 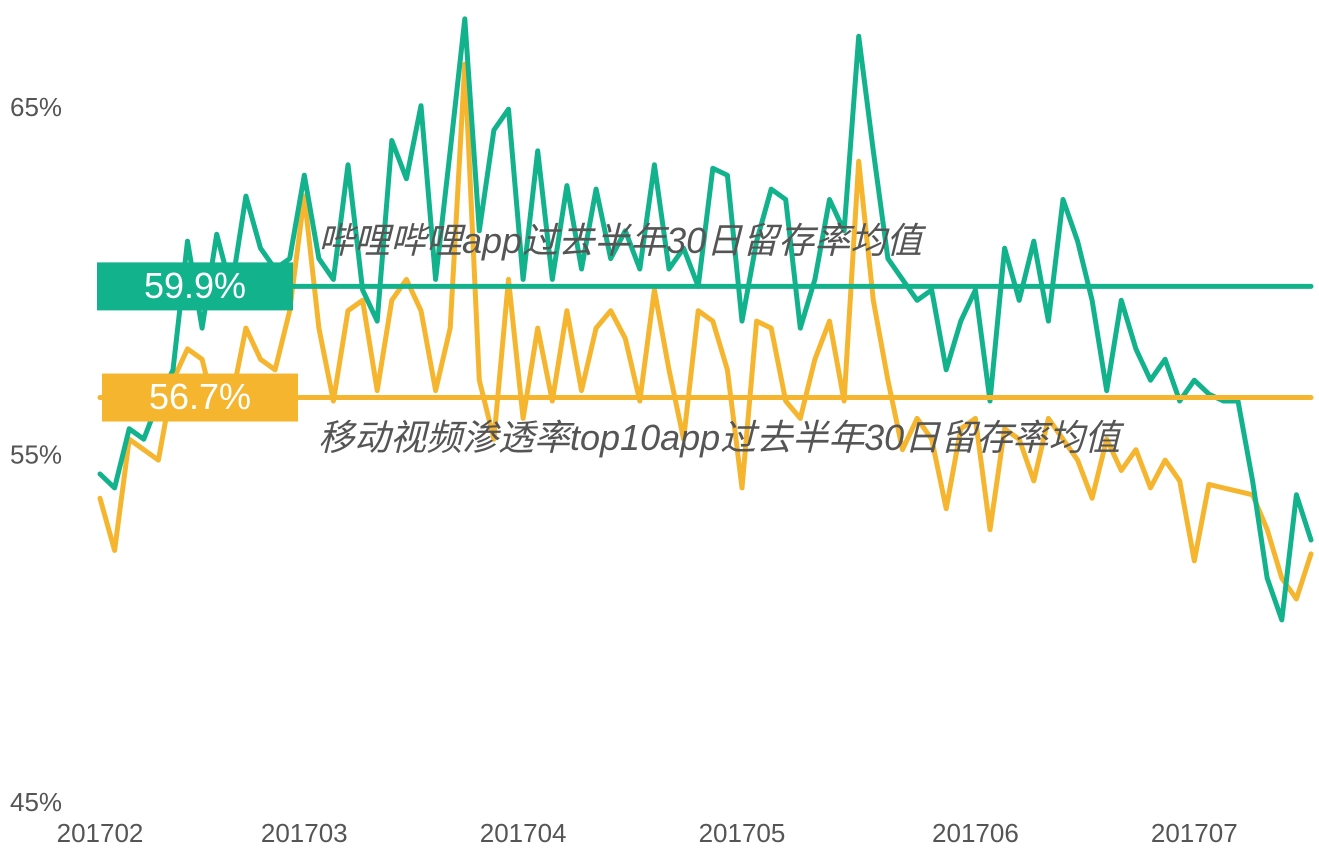 What do you see at coordinates (36, 454) in the screenshot?
I see `y-tick-label: 55%` at bounding box center [36, 454].